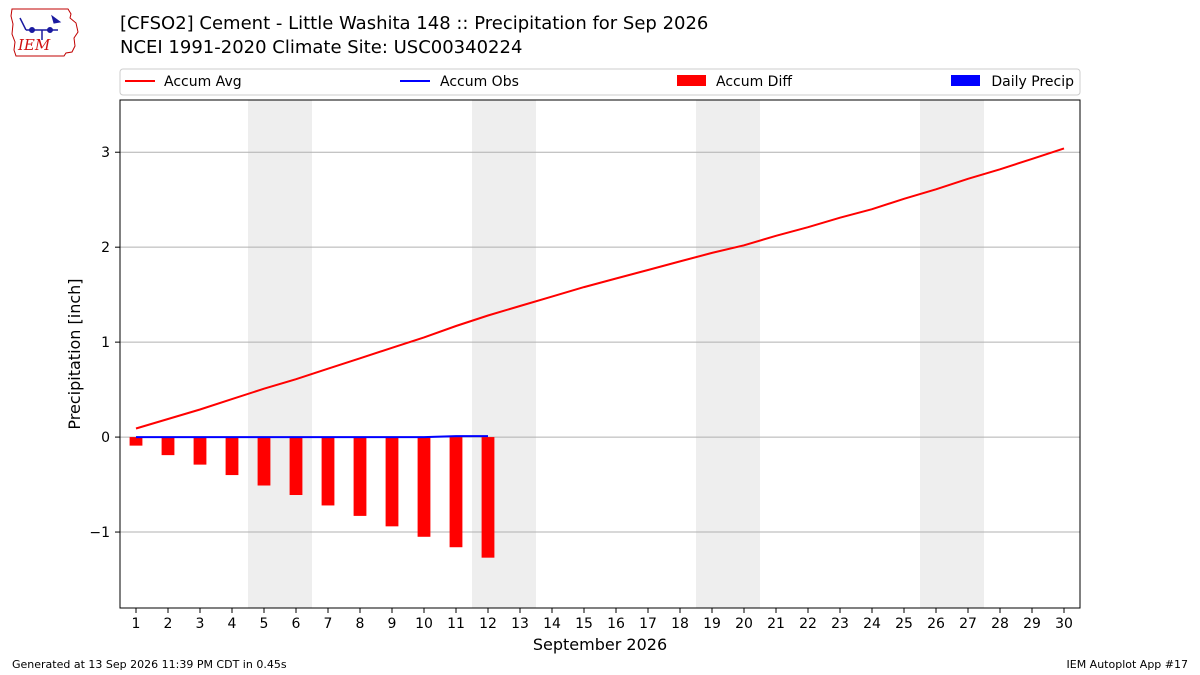  Describe the element at coordinates (904, 624) in the screenshot. I see `x-tick-label: 25` at that location.